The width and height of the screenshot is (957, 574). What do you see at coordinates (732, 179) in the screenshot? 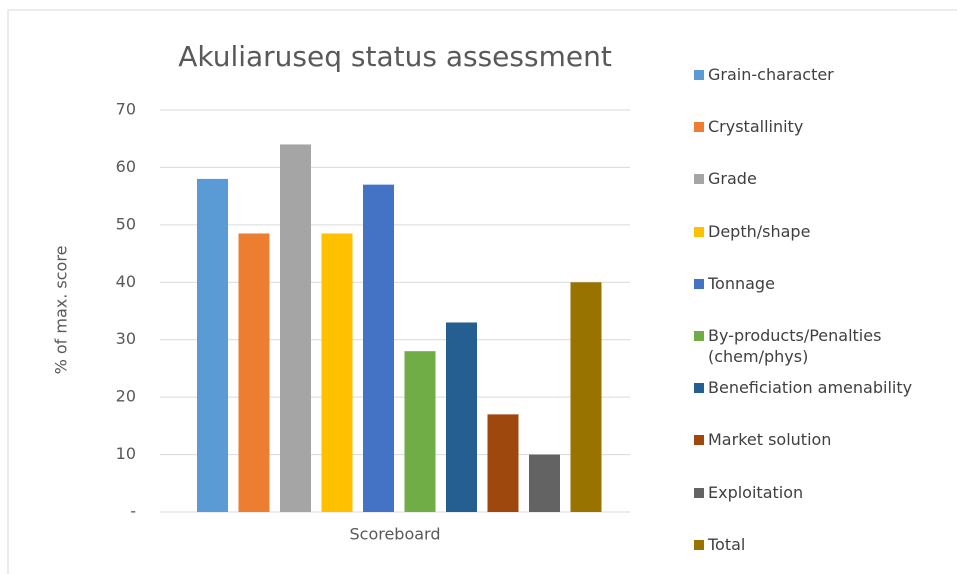
I see `legend-label: Grade` at bounding box center [732, 179].